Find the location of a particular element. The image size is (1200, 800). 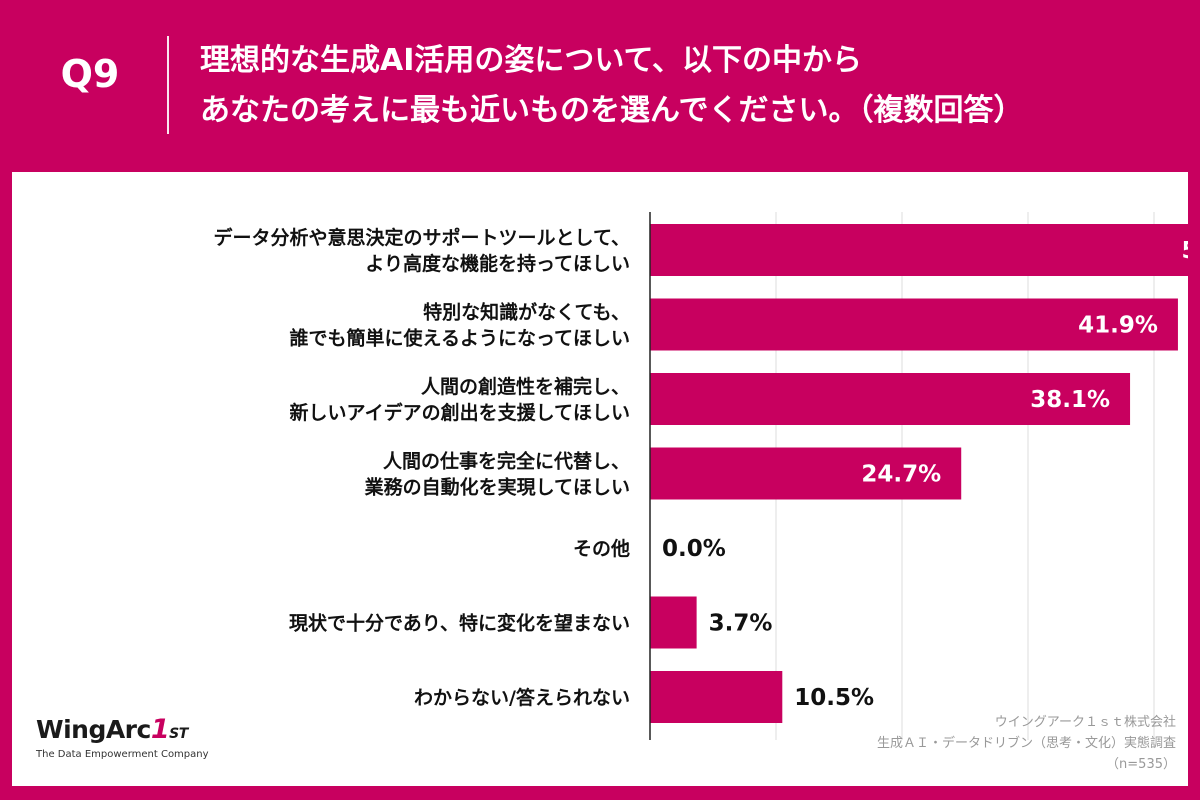

category-label: データ分析や意思決定のサポートツールとして、 is located at coordinates (422, 237).